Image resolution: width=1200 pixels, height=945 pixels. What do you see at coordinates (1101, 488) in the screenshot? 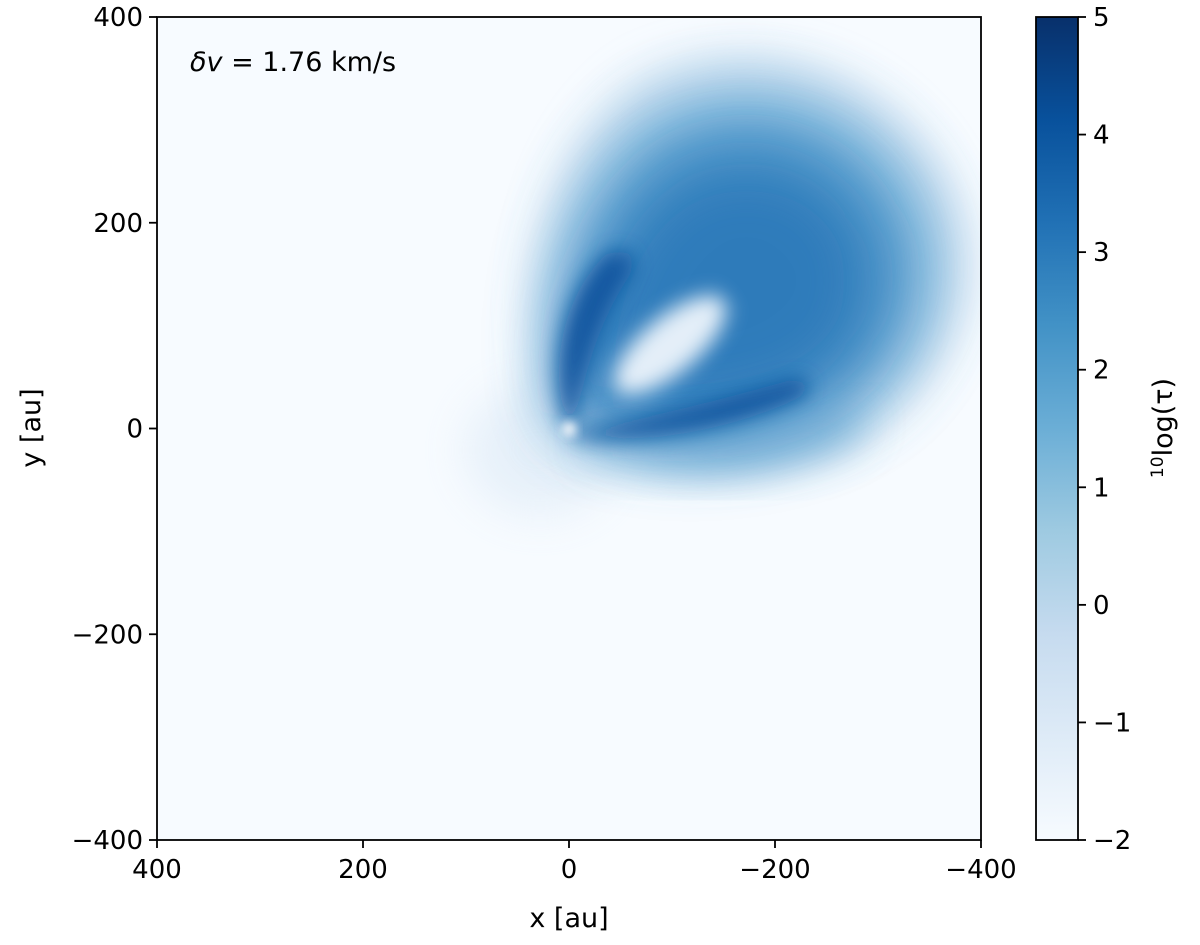
I see `colorbar-tick-label: 1` at bounding box center [1101, 488].